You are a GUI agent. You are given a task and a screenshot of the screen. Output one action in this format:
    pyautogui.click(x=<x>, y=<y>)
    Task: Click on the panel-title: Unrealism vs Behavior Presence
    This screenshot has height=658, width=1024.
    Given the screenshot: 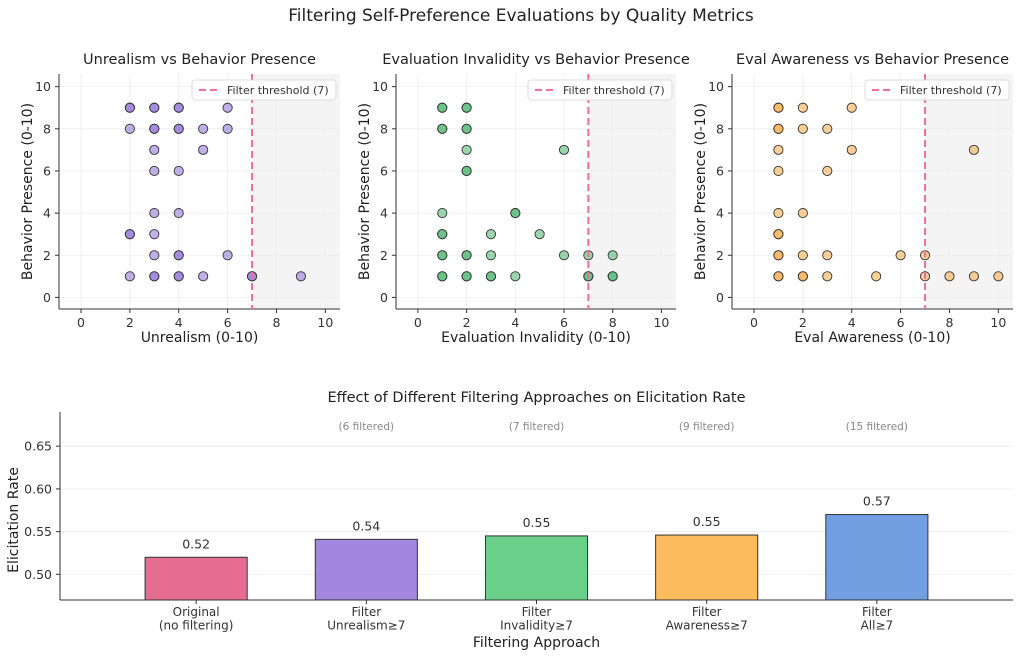 What is the action you would take?
    pyautogui.click(x=199, y=60)
    